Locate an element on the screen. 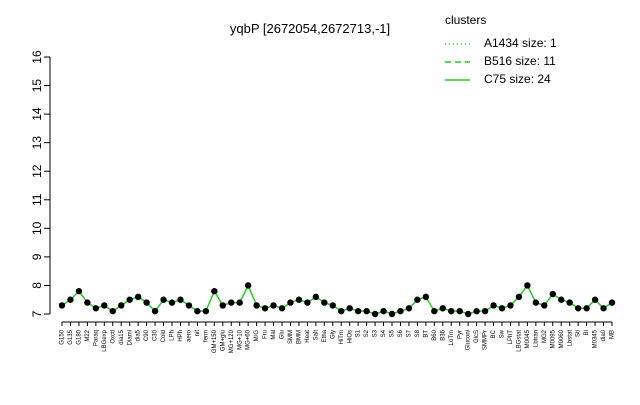 The width and height of the screenshot is (640, 405). x-tick-label: Cold is located at coordinates (164, 336).